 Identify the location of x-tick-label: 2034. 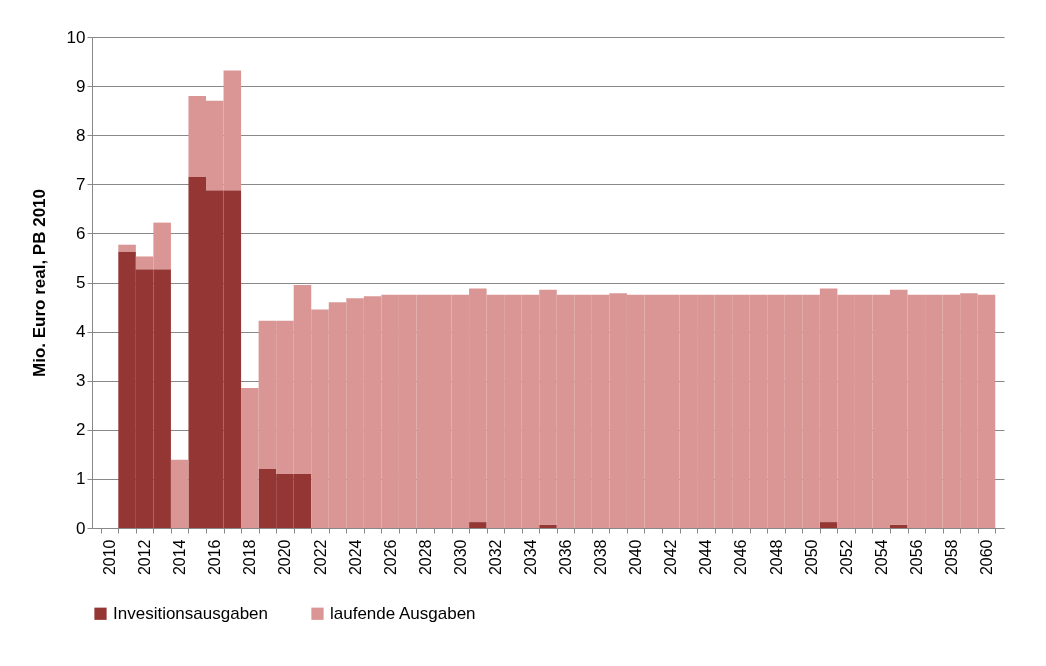
(530, 557).